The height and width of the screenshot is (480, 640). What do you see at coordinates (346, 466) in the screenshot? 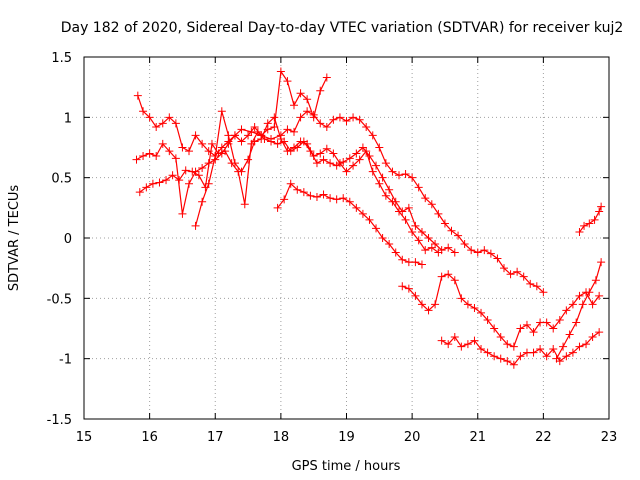
I see `x-axis-label: GPS time / hours` at bounding box center [346, 466].